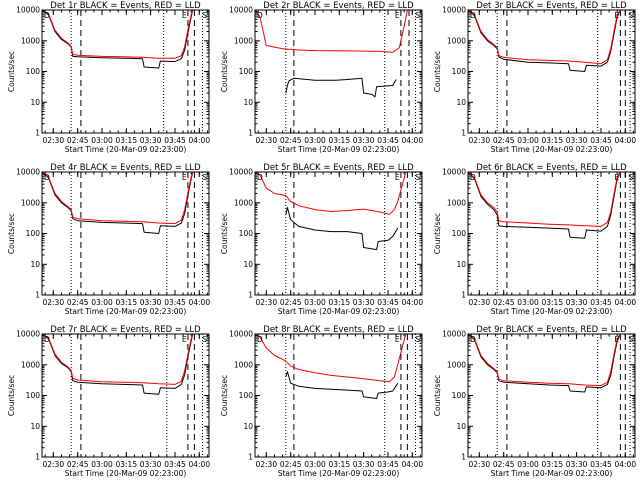  Describe the element at coordinates (37, 133) in the screenshot. I see `chart-1-ytick-label-1: 1` at that location.